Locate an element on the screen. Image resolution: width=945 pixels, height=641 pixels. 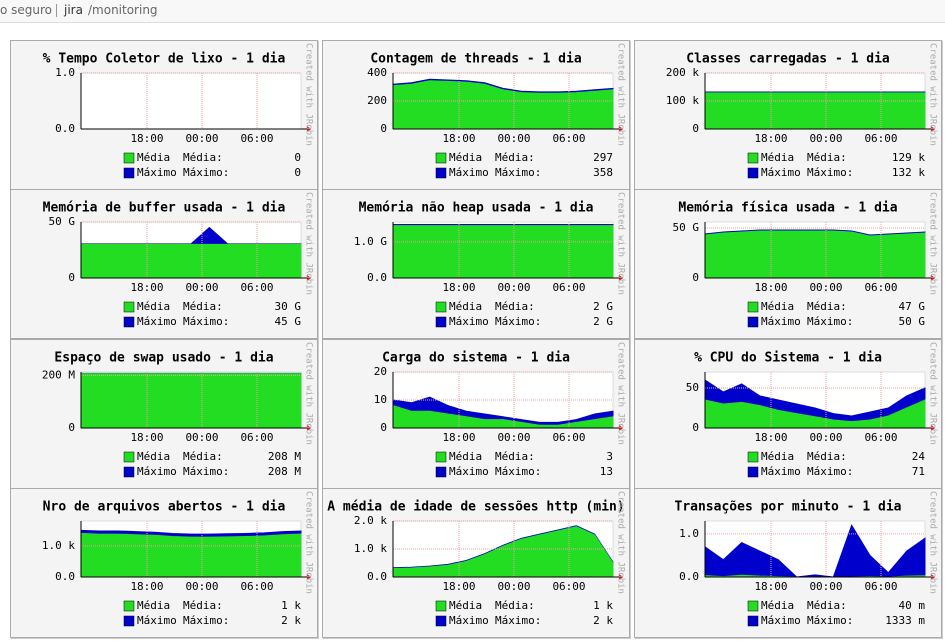
chart-title: Transações por minuto - 1 dia is located at coordinates (788, 507).